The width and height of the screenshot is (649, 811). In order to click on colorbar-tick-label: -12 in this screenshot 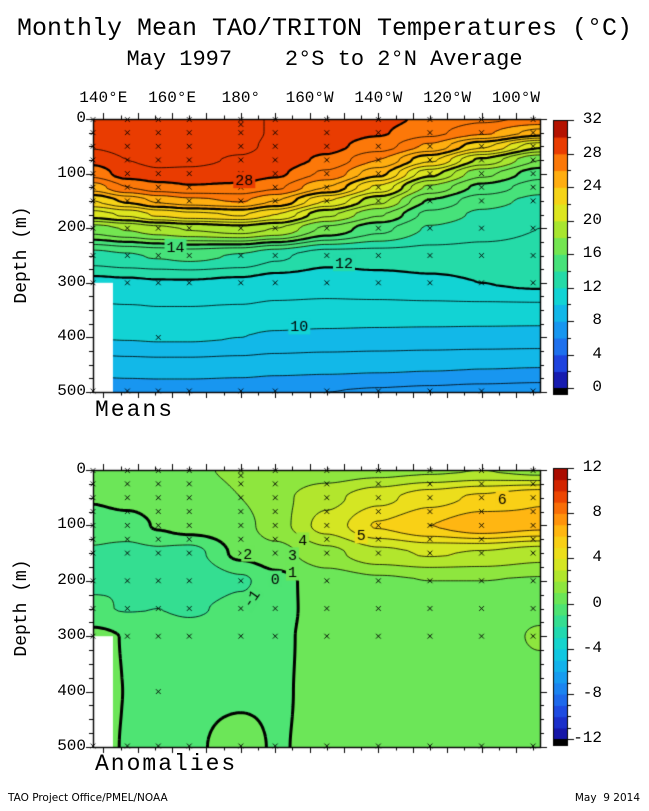, I will do `click(587, 738)`.